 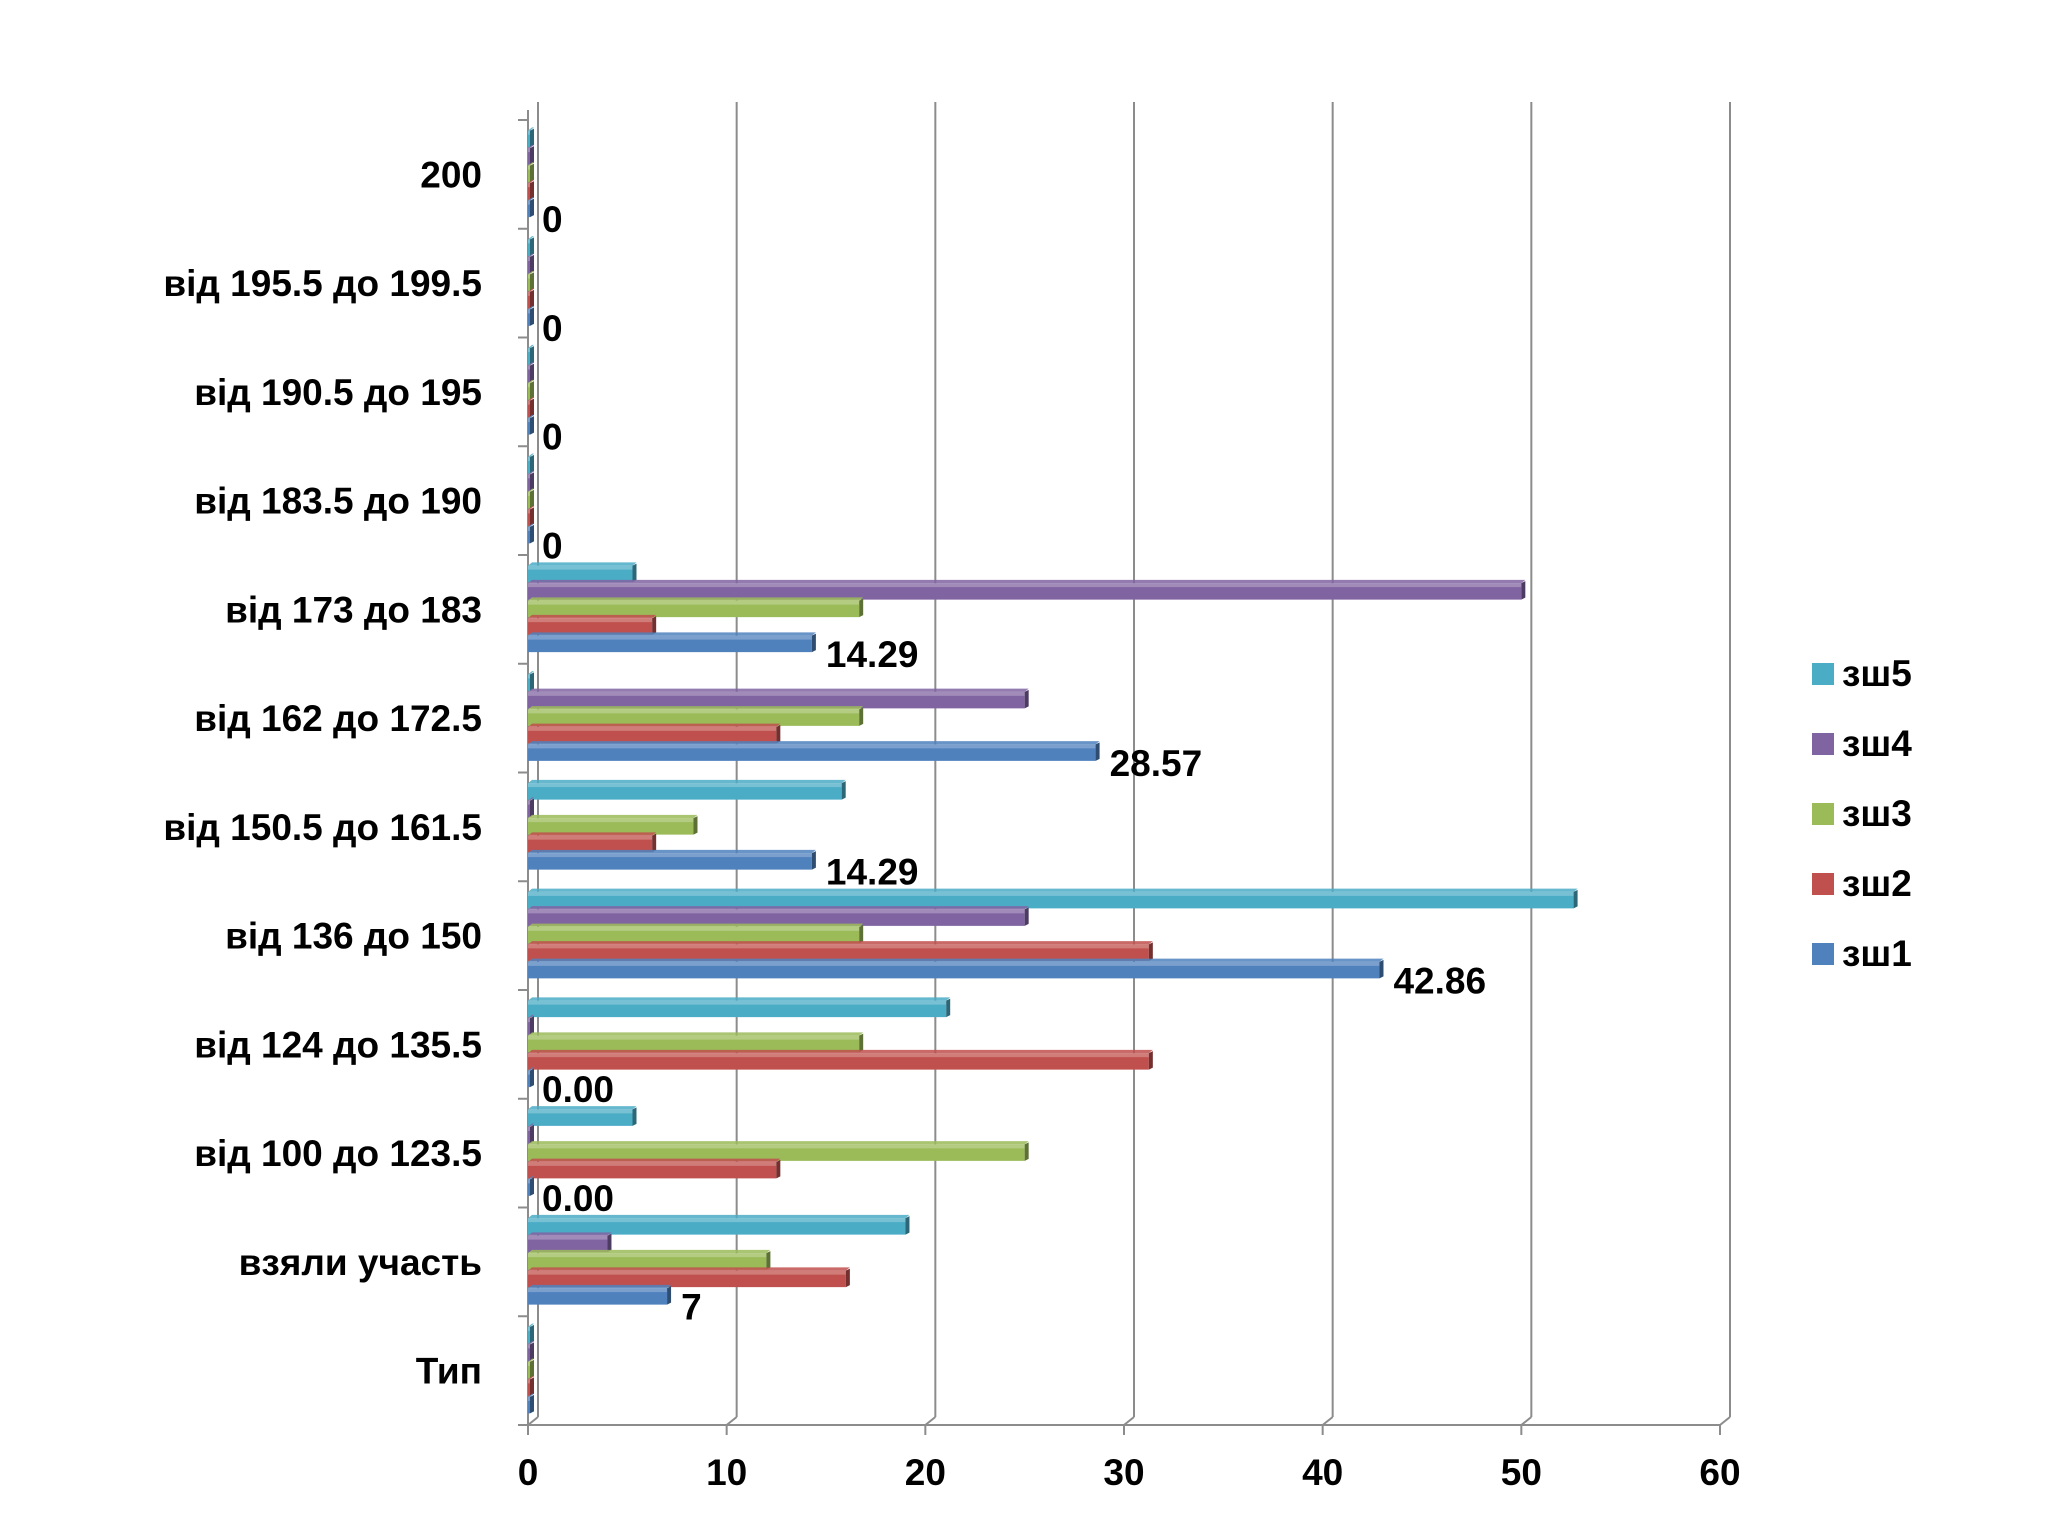 I want to click on data-label: 7, so click(x=691, y=1307).